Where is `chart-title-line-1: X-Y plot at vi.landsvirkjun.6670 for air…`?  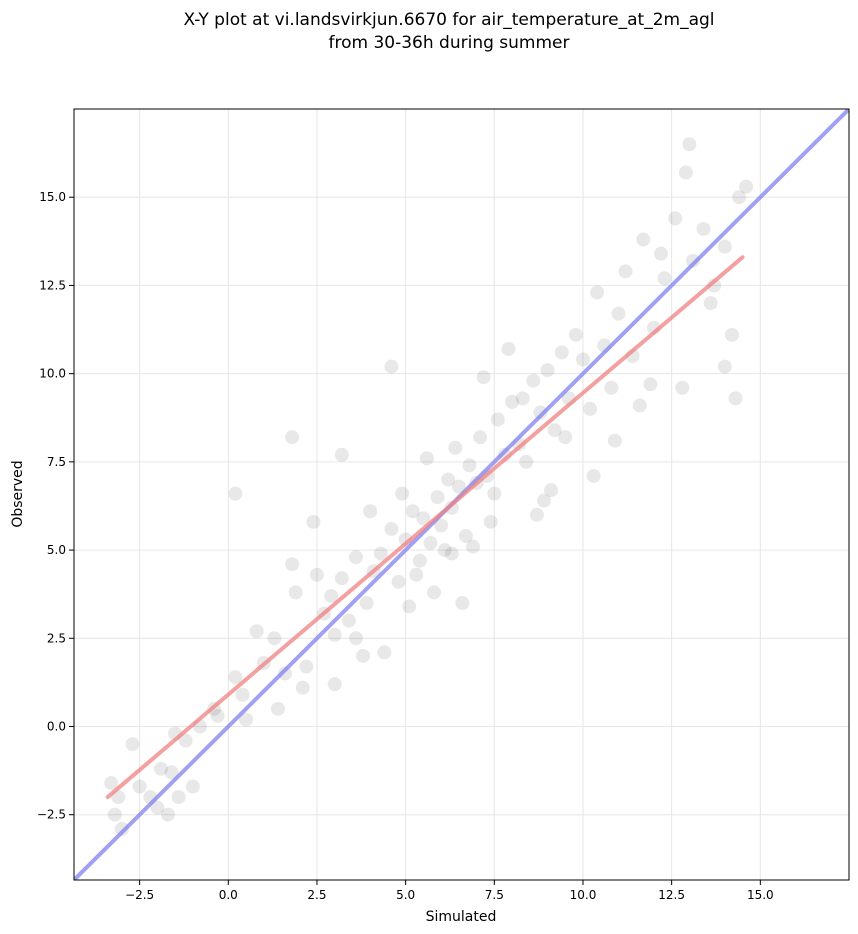
chart-title-line-1: X-Y plot at vi.landsvirkjun.6670 for air… is located at coordinates (448, 20).